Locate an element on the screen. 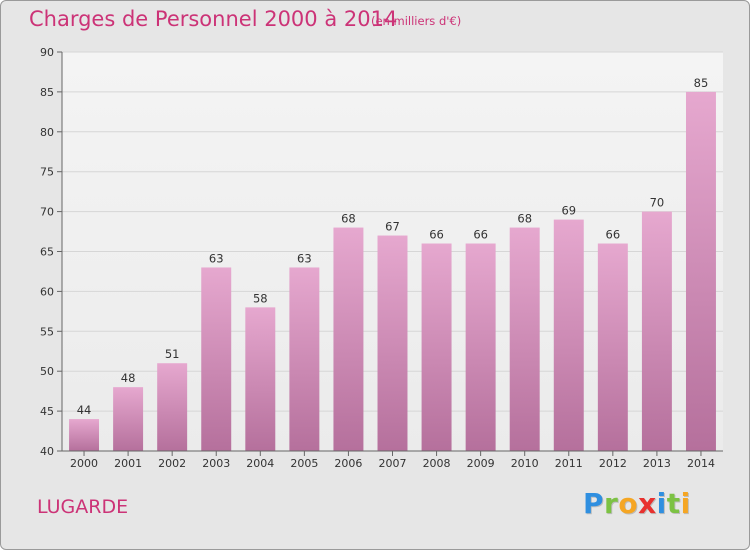  data-label: 51 is located at coordinates (172, 354).